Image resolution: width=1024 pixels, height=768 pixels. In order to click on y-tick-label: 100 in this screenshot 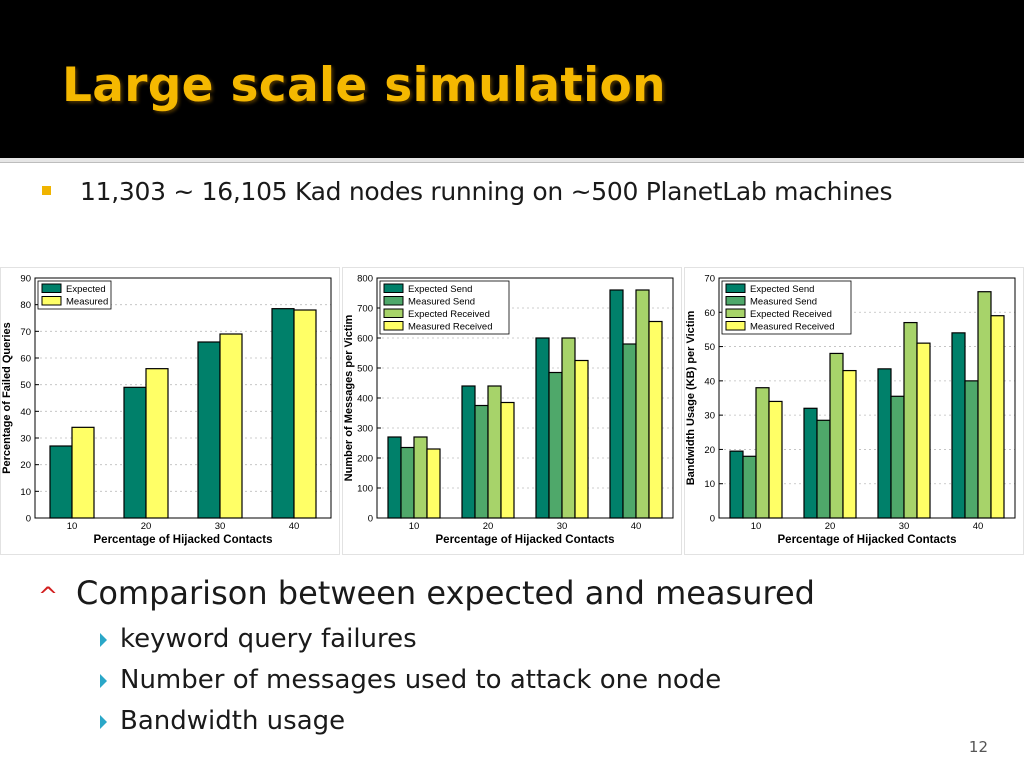, I will do `click(365, 489)`.